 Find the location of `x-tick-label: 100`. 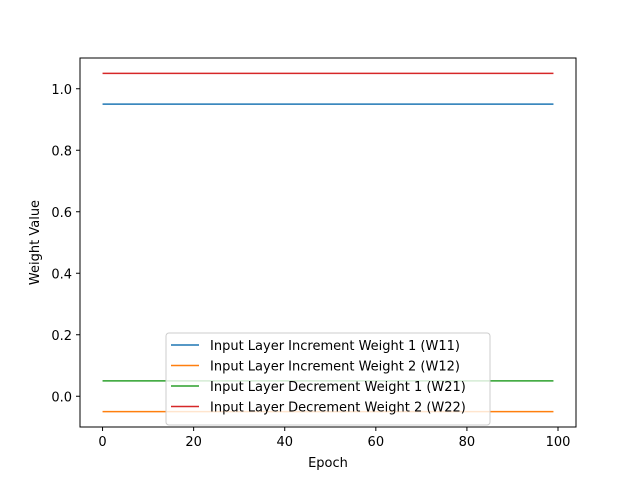

x-tick-label: 100 is located at coordinates (558, 442).